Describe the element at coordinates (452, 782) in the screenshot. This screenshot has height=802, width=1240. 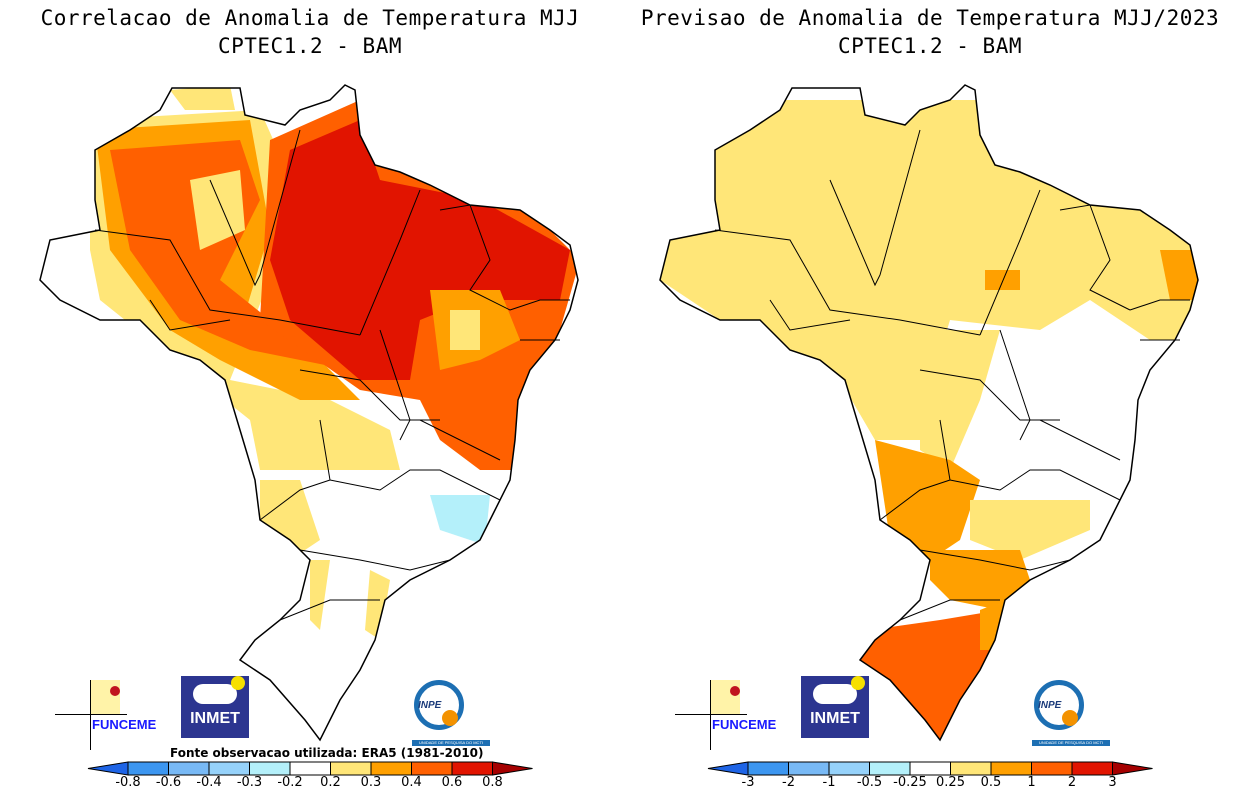
I see `colorbar-tick-label: 0.6` at that location.